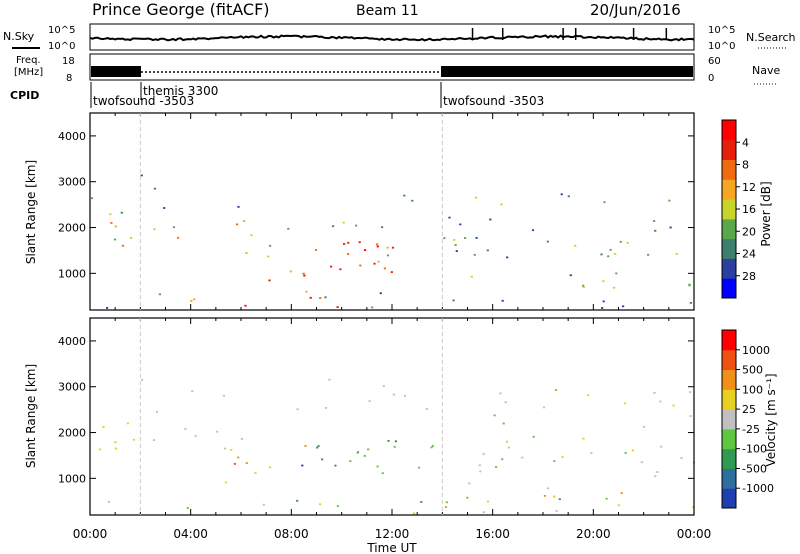  Describe the element at coordinates (754, 449) in the screenshot. I see `colorbar-tick-label: -100` at that location.